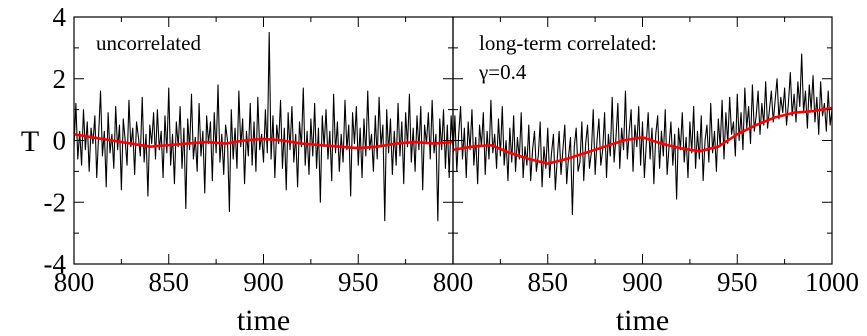 The width and height of the screenshot is (867, 336). What do you see at coordinates (832, 282) in the screenshot?
I see `x-tick-label: 1000` at bounding box center [832, 282].